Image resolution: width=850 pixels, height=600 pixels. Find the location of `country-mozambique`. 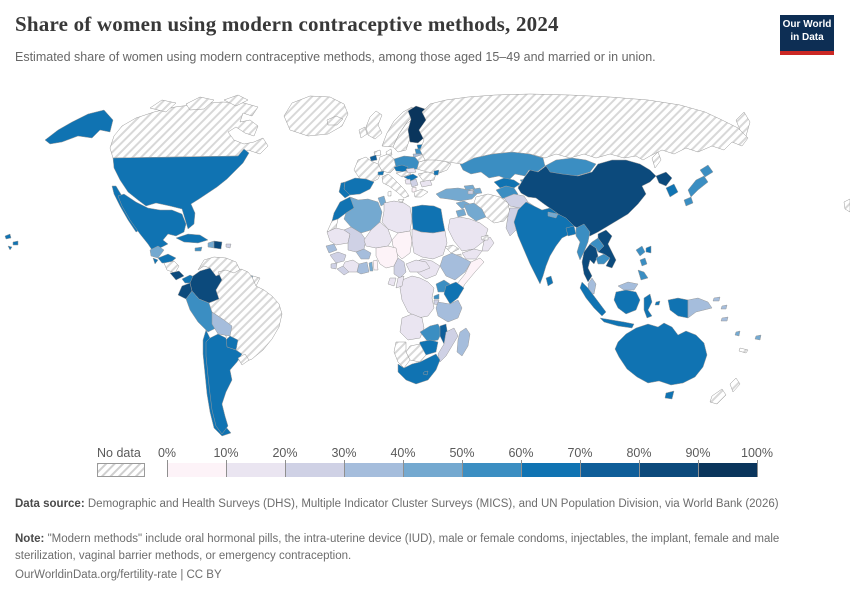

country-mozambique is located at coordinates (448, 345).